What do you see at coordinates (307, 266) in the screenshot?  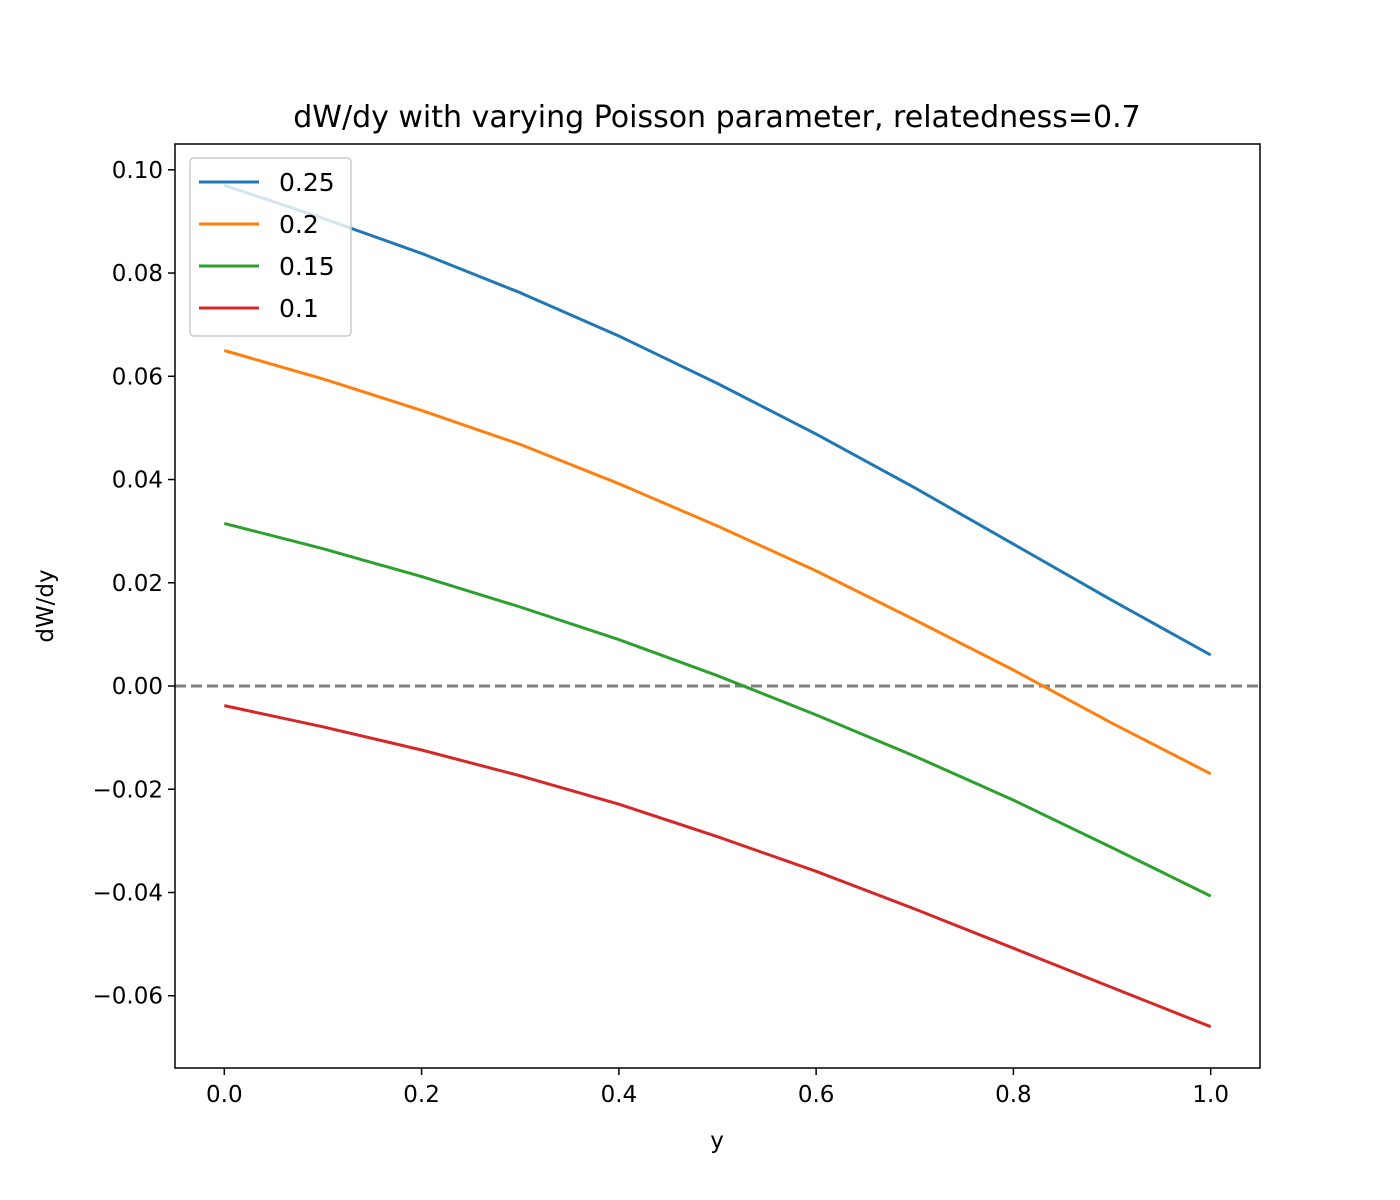 I see `legend-label: 0.15` at bounding box center [307, 266].